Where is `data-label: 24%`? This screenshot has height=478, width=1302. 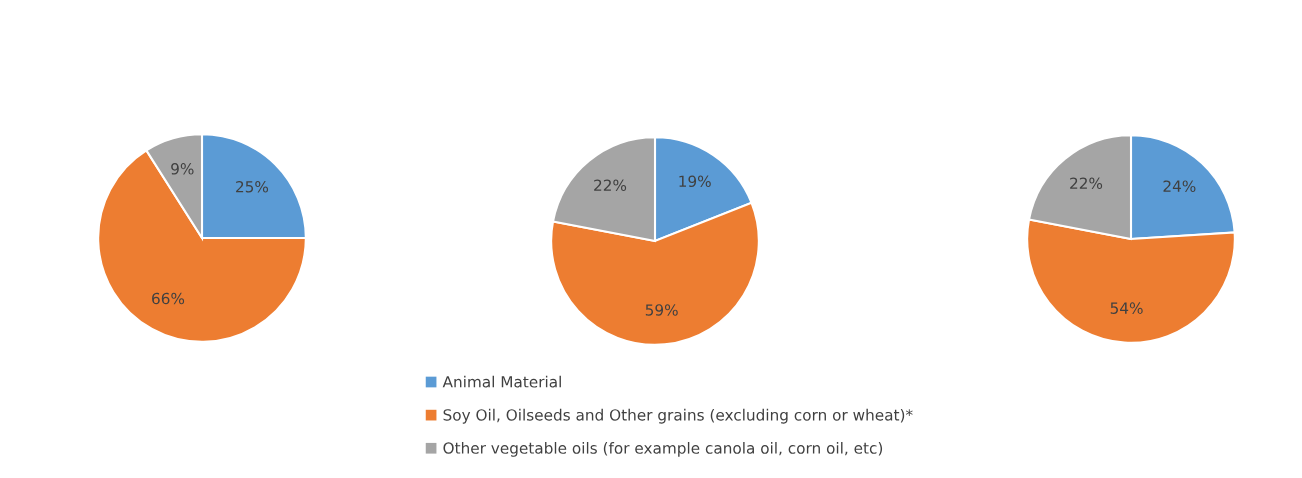
data-label: 24% is located at coordinates (1179, 186).